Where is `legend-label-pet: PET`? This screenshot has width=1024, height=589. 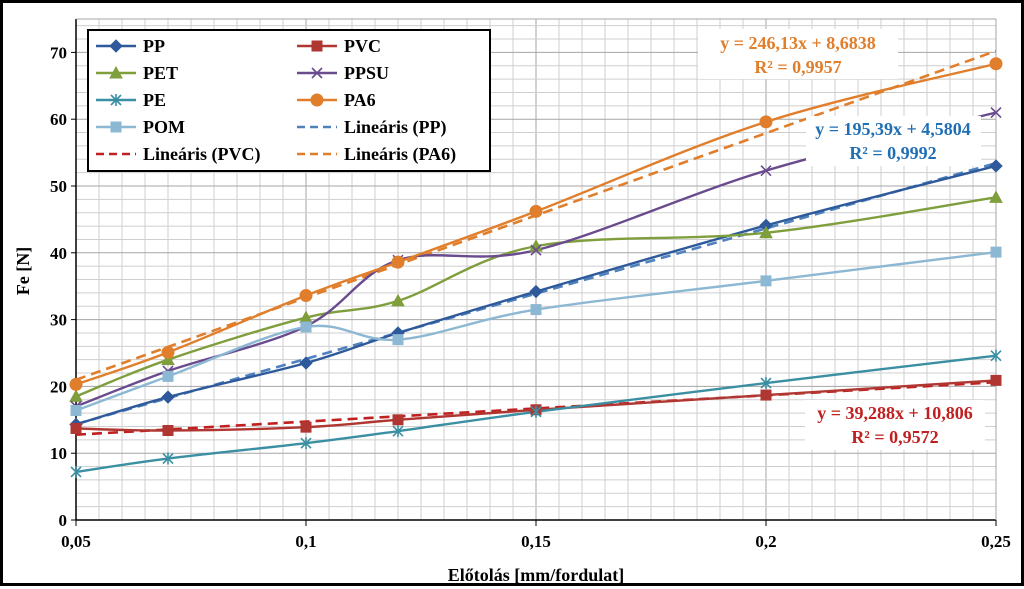 legend-label-pet: PET is located at coordinates (160, 73).